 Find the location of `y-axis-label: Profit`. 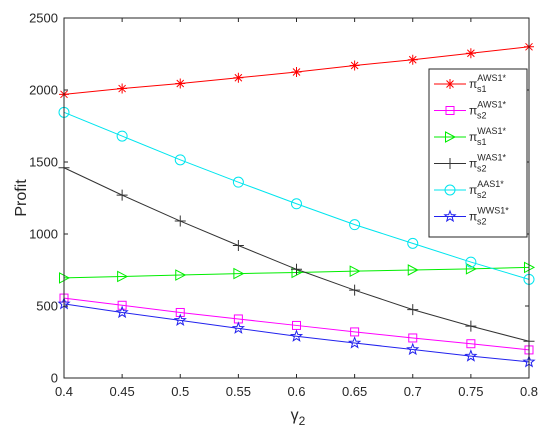

y-axis-label: Profit is located at coordinates (21, 198).